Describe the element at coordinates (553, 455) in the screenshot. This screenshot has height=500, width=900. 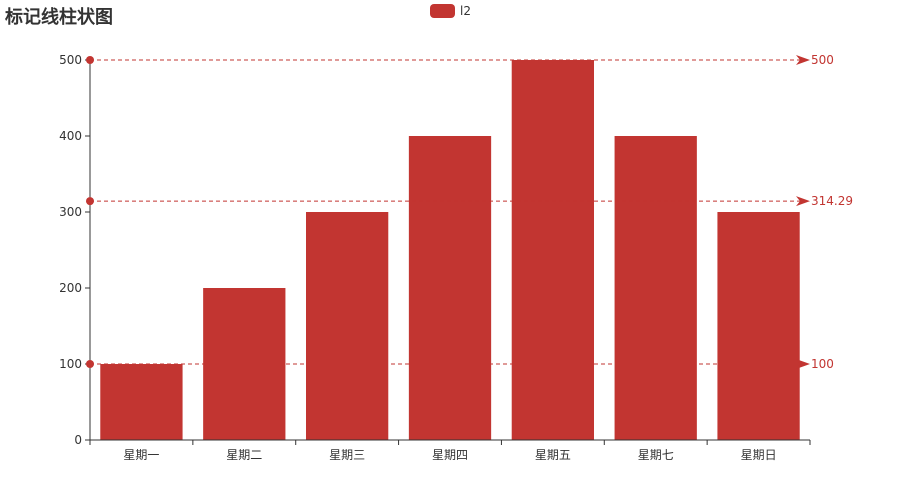
I see `x-tick-label: 星期五` at that location.